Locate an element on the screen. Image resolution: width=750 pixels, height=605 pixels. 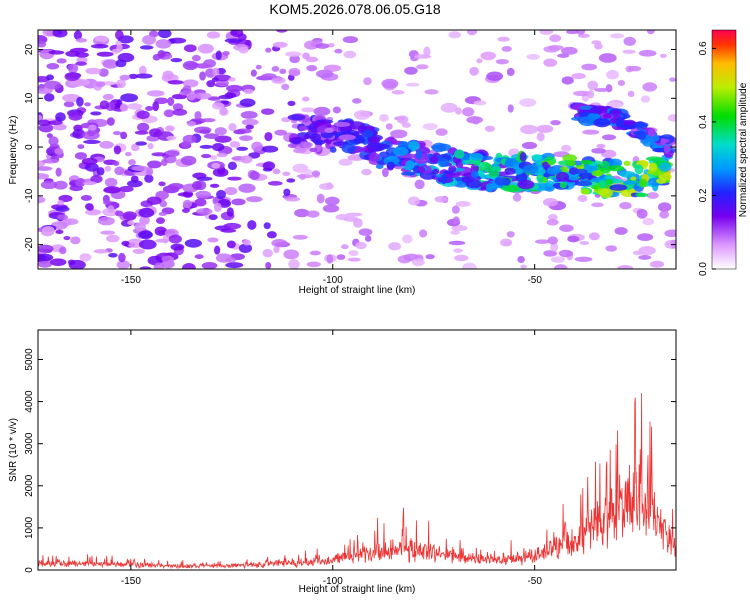
spectrogram-x-tick-label: -150 is located at coordinates (131, 280).